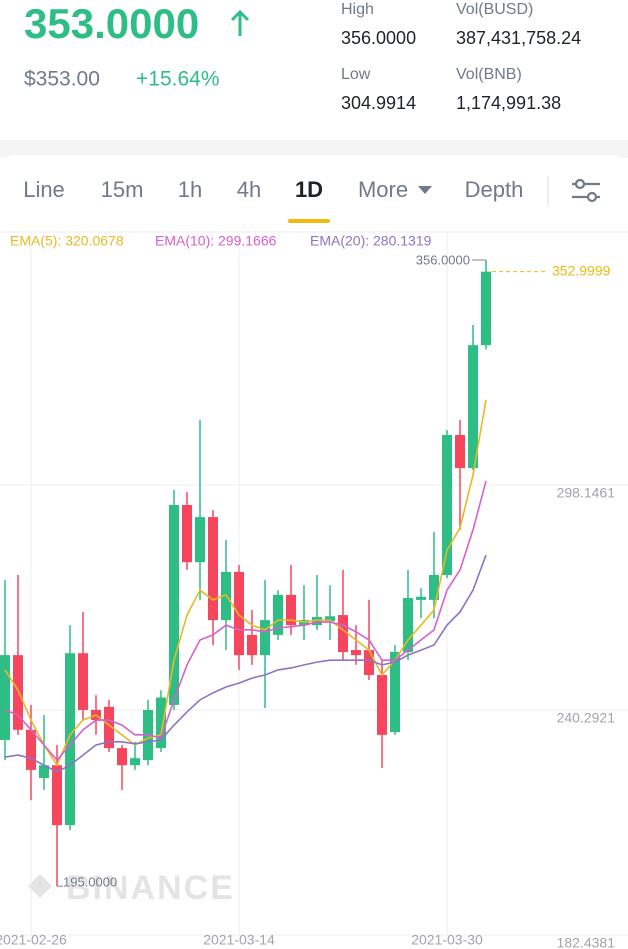 This screenshot has height=949, width=628. What do you see at coordinates (178, 79) in the screenshot?
I see `price-change: +15.64%` at bounding box center [178, 79].